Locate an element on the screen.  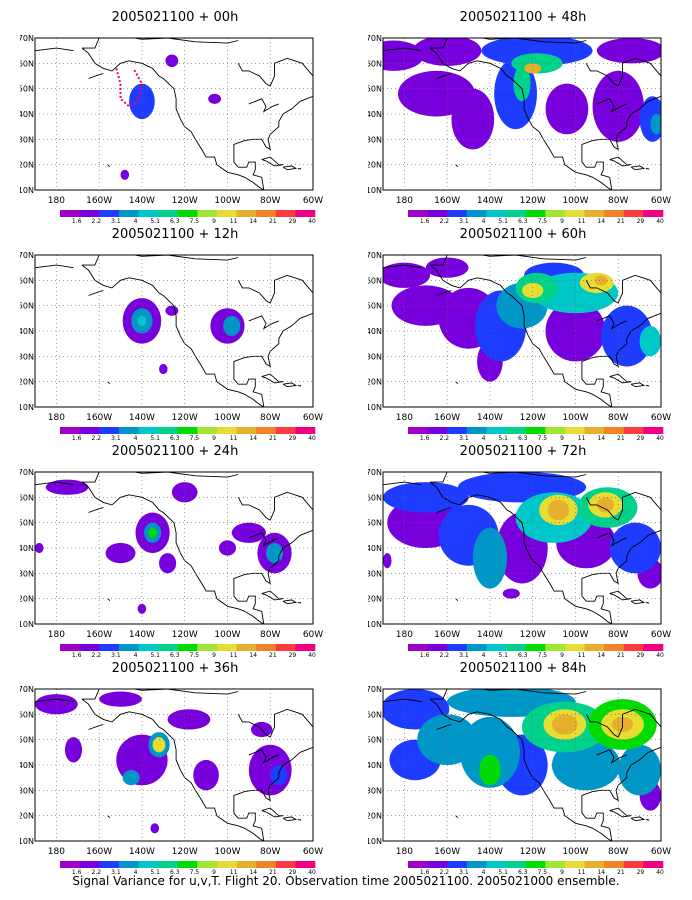
lat-tick-label: 40N is located at coordinates (27, 114).